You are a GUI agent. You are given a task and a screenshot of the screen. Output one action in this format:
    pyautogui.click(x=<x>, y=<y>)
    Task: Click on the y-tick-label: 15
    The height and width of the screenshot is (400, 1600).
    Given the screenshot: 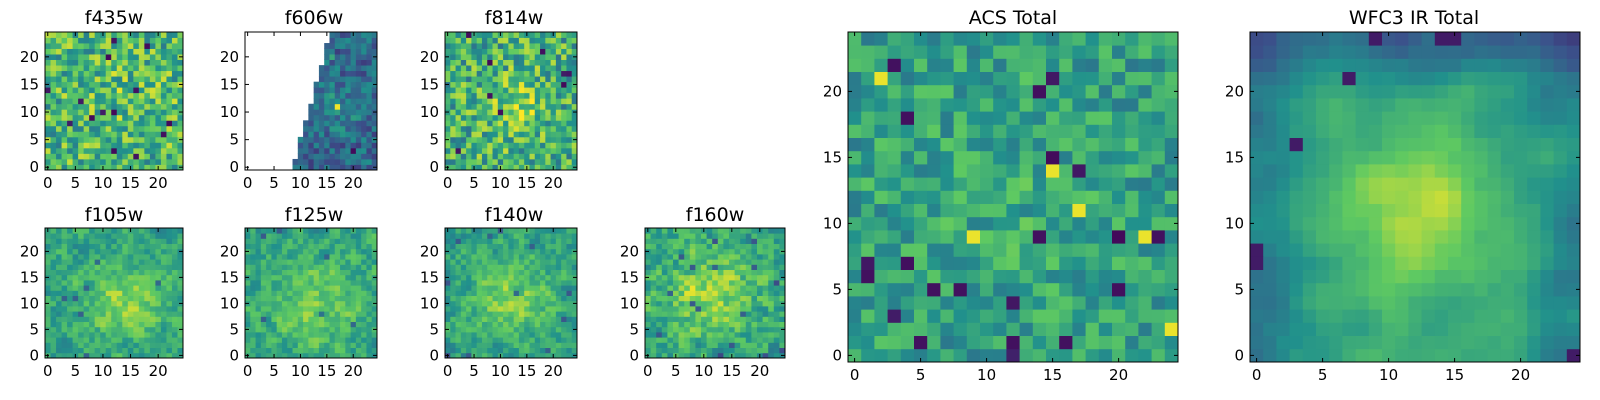 What is the action you would take?
    pyautogui.click(x=429, y=84)
    